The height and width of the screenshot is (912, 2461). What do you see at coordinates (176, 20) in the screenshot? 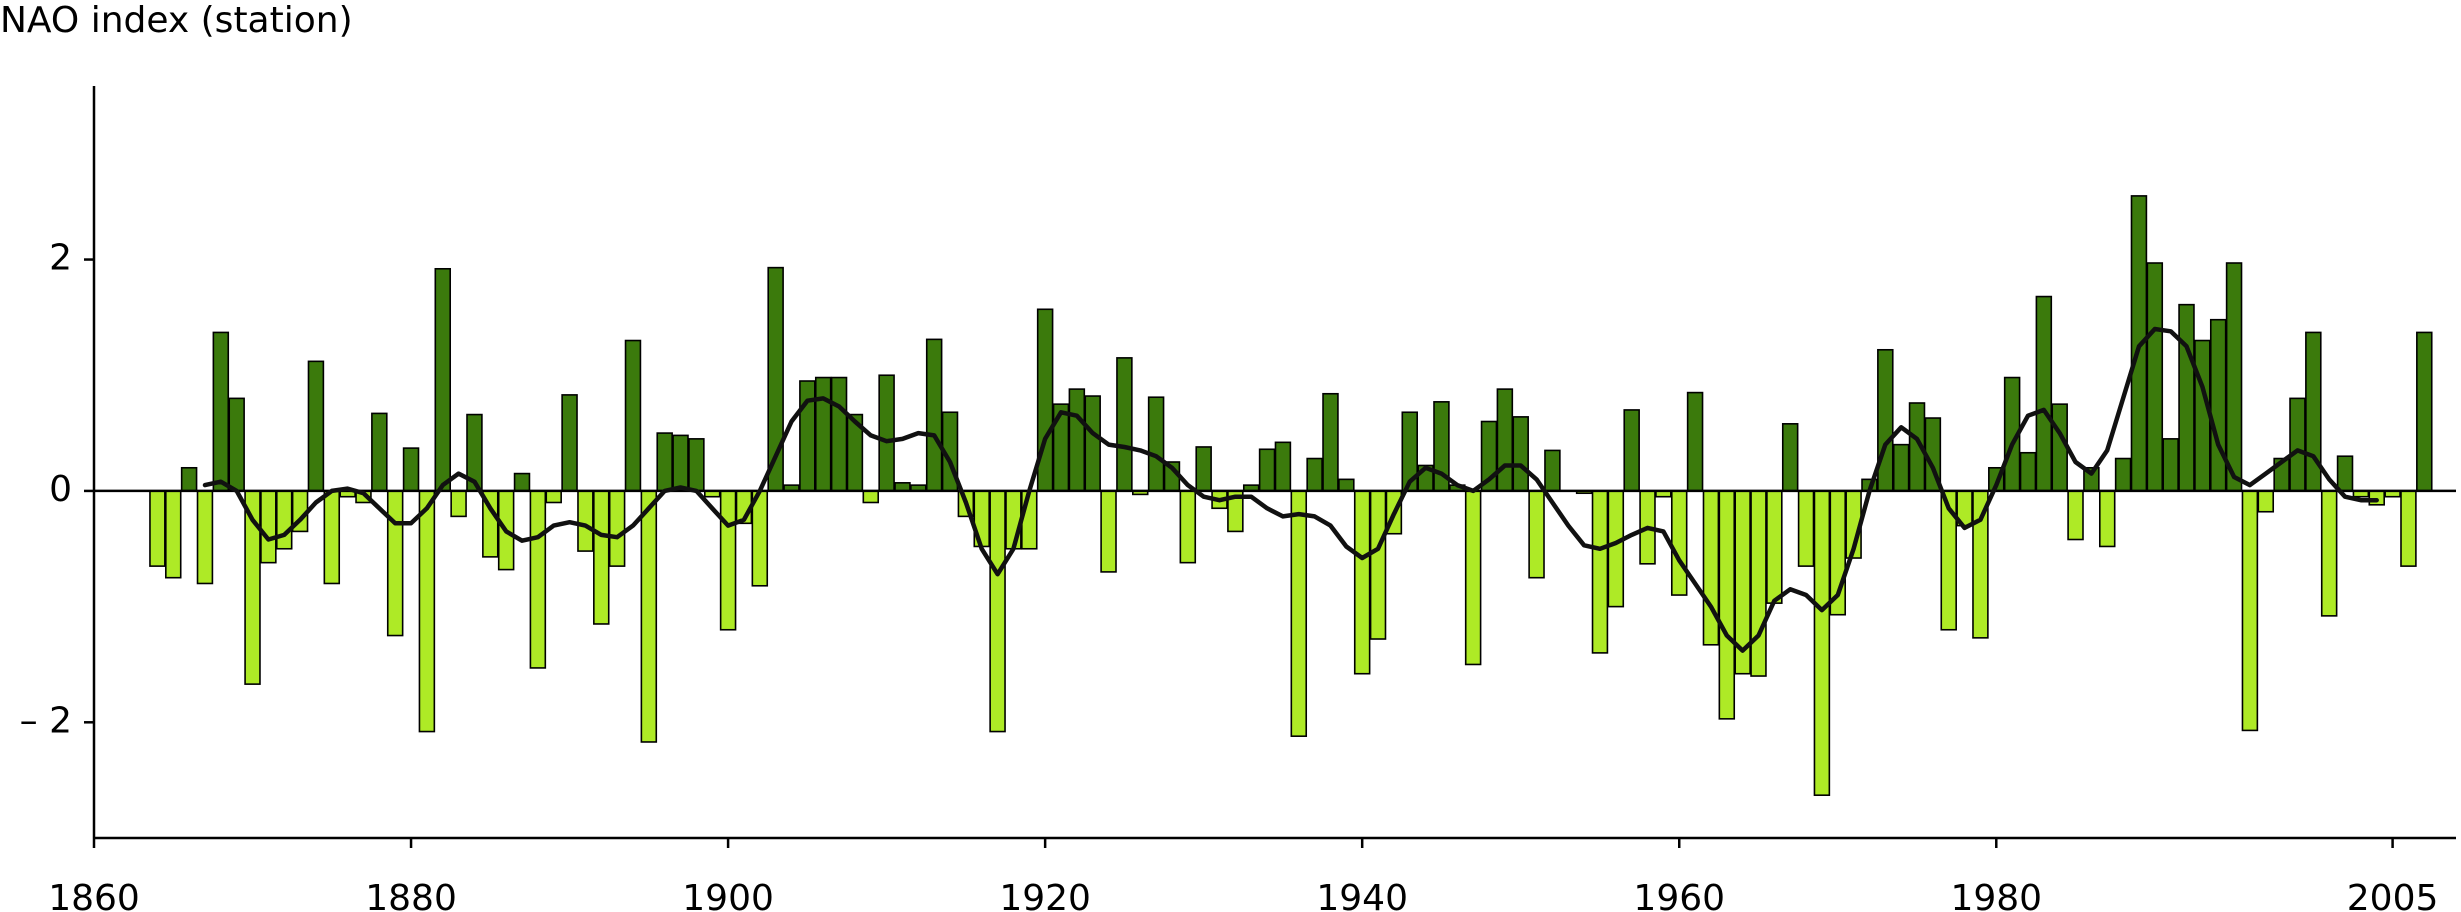
I see `chart-title: NAO index (station)` at bounding box center [176, 20].